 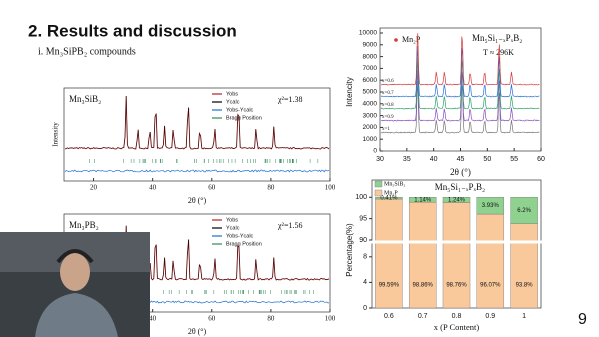 What do you see at coordinates (365, 257) in the screenshot?
I see `y-tick-label: 8` at bounding box center [365, 257].